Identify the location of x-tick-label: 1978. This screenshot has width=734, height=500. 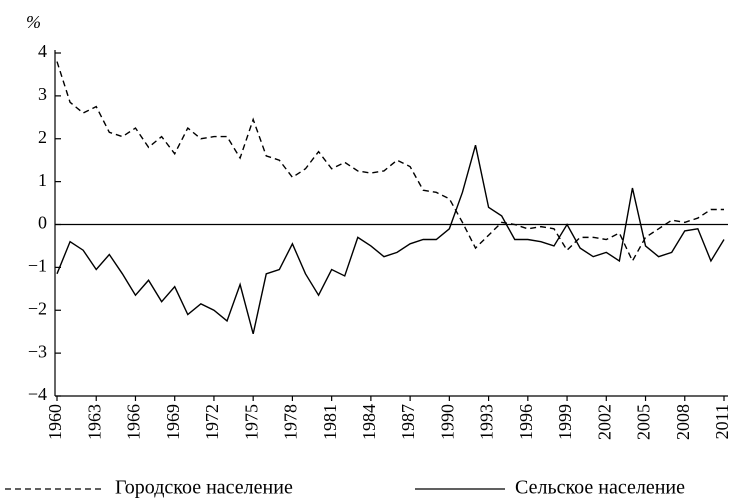
(291, 422).